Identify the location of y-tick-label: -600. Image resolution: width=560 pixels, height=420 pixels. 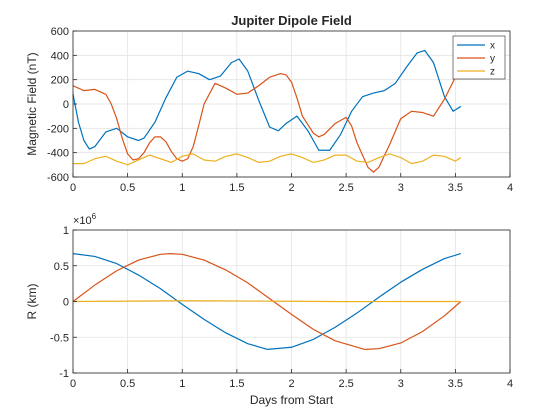
(58, 178).